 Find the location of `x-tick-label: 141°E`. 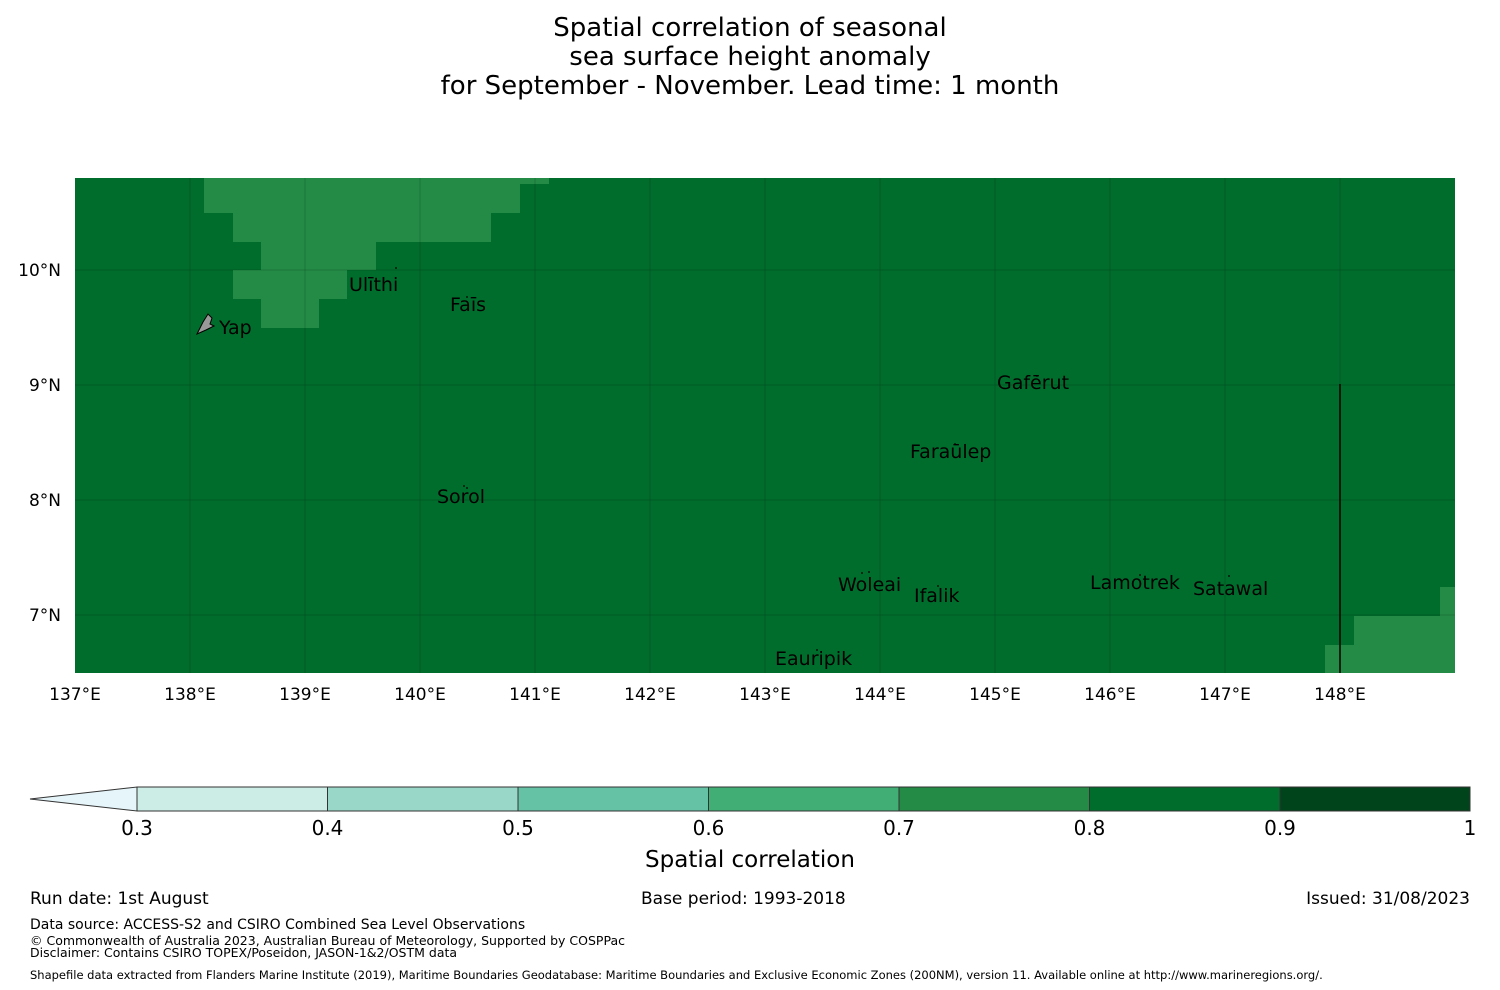

x-tick-label: 141°E is located at coordinates (535, 695).